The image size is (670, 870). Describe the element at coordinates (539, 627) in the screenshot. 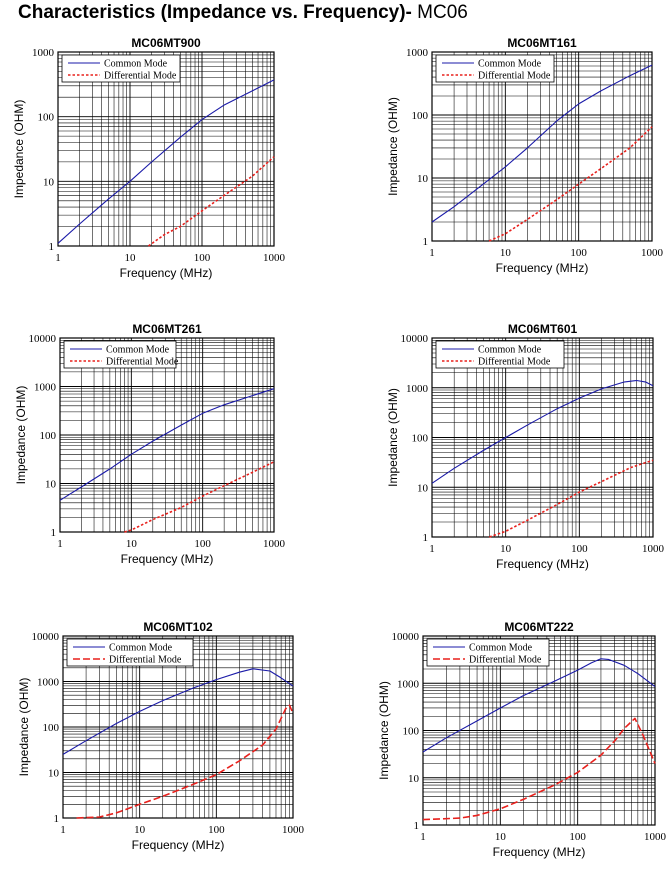

I see `chart-title: MC06MT222` at that location.